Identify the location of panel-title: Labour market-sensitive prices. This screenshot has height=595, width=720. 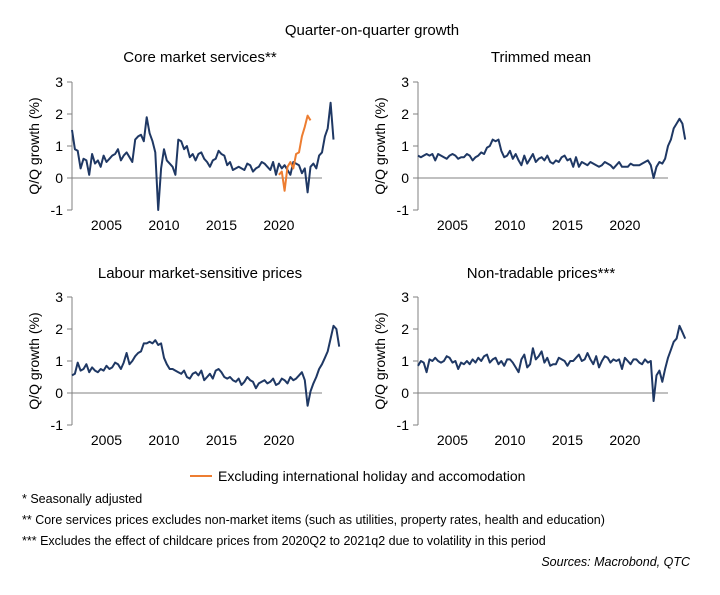
(200, 273).